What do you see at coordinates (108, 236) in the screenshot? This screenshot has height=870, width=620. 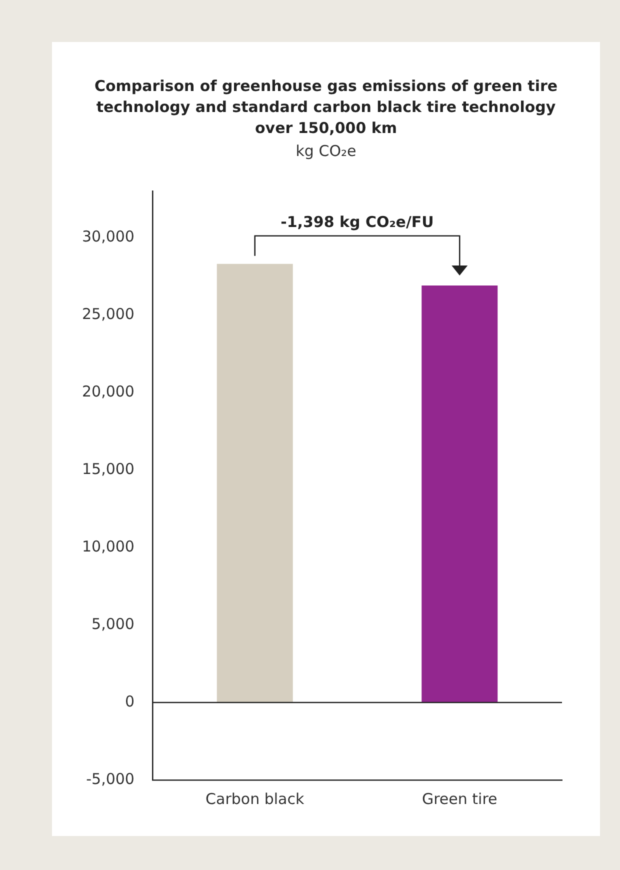 I see `y-tick-label: 30,000` at bounding box center [108, 236].